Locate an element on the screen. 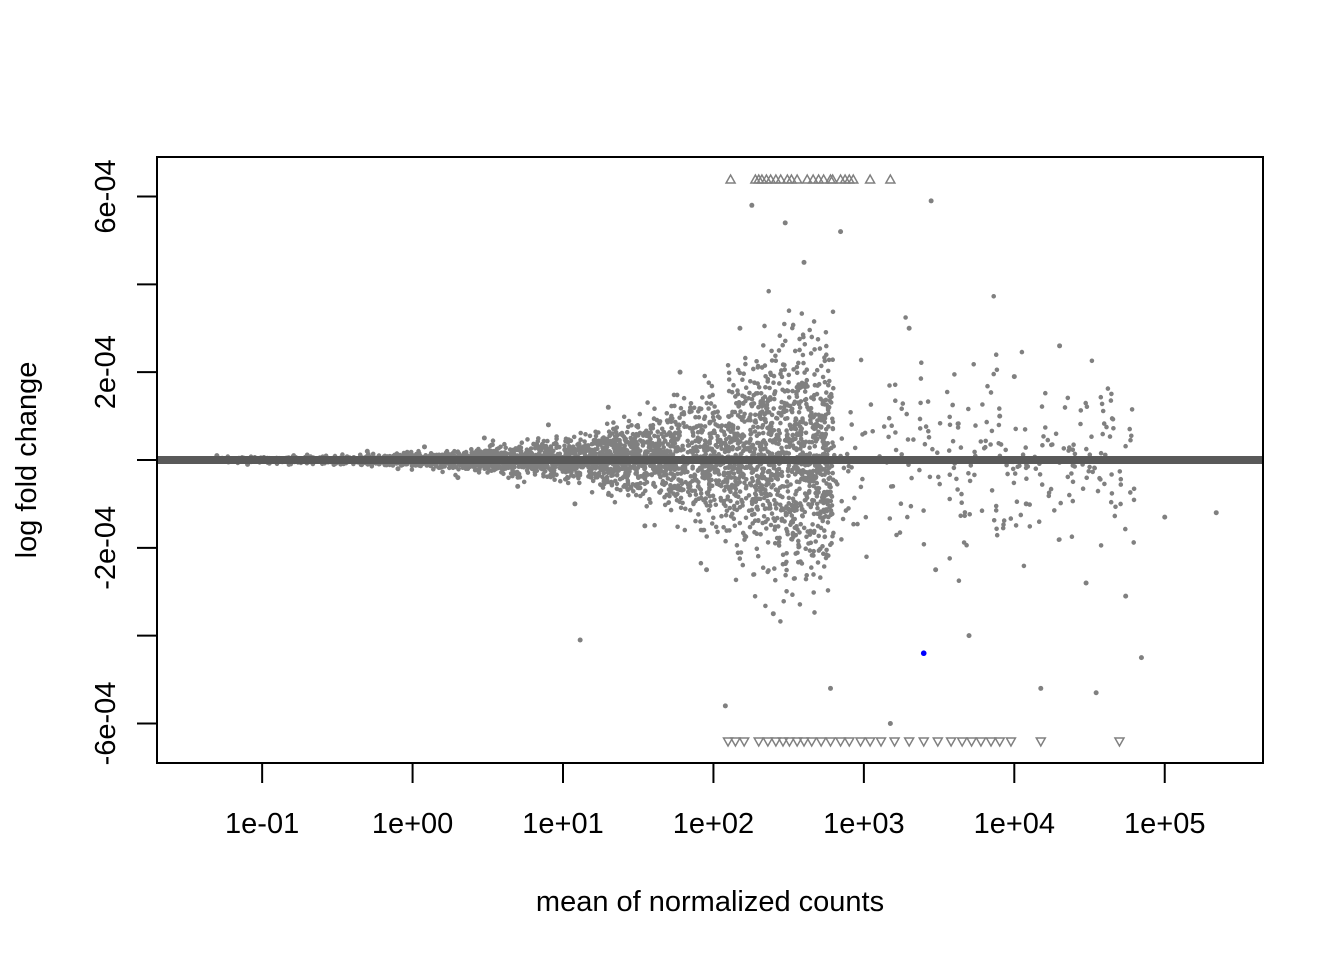  y-tick-label: -2e-04 is located at coordinates (106, 548).